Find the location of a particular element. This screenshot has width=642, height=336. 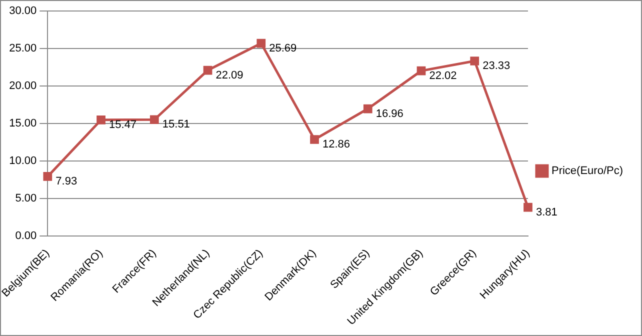

data-label: 7.93 is located at coordinates (67, 181).